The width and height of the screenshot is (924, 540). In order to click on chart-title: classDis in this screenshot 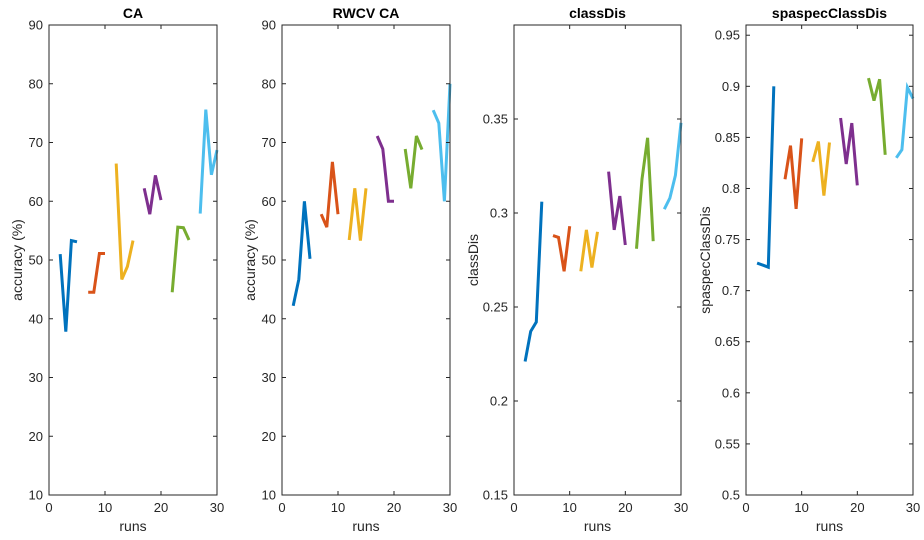, I will do `click(597, 13)`.